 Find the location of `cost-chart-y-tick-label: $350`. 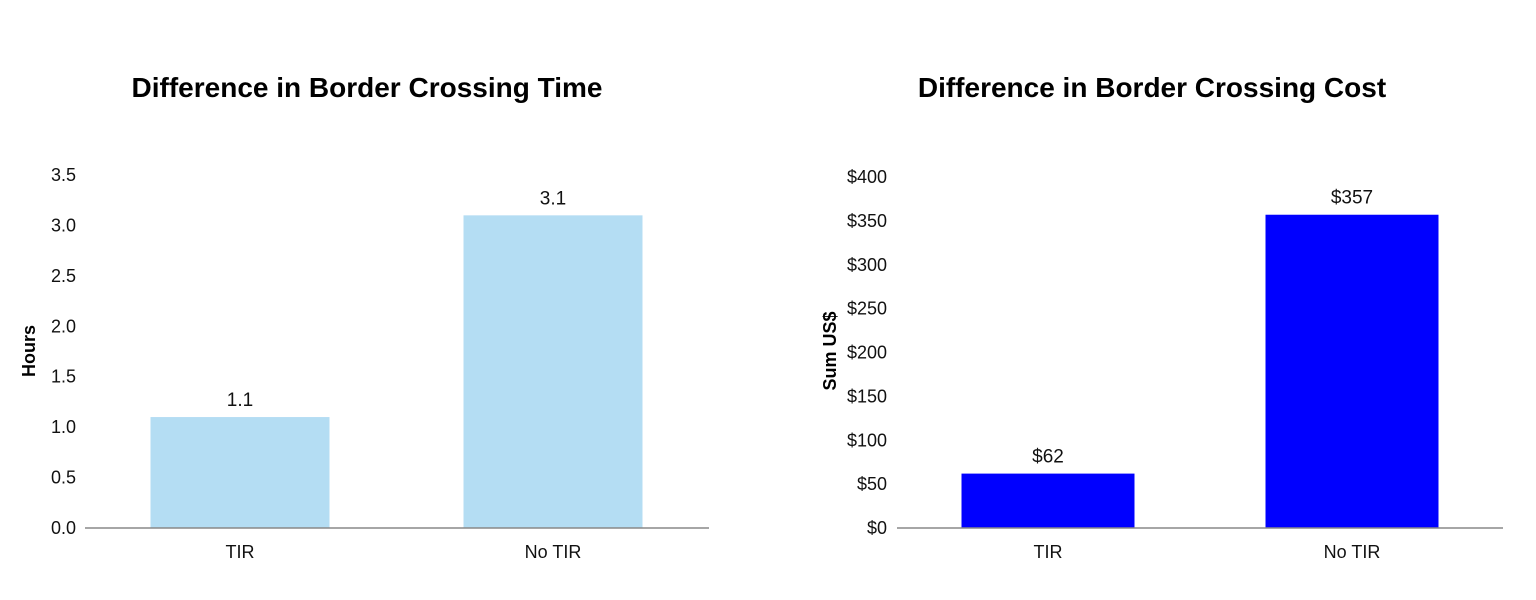

cost-chart-y-tick-label: $350 is located at coordinates (867, 221).